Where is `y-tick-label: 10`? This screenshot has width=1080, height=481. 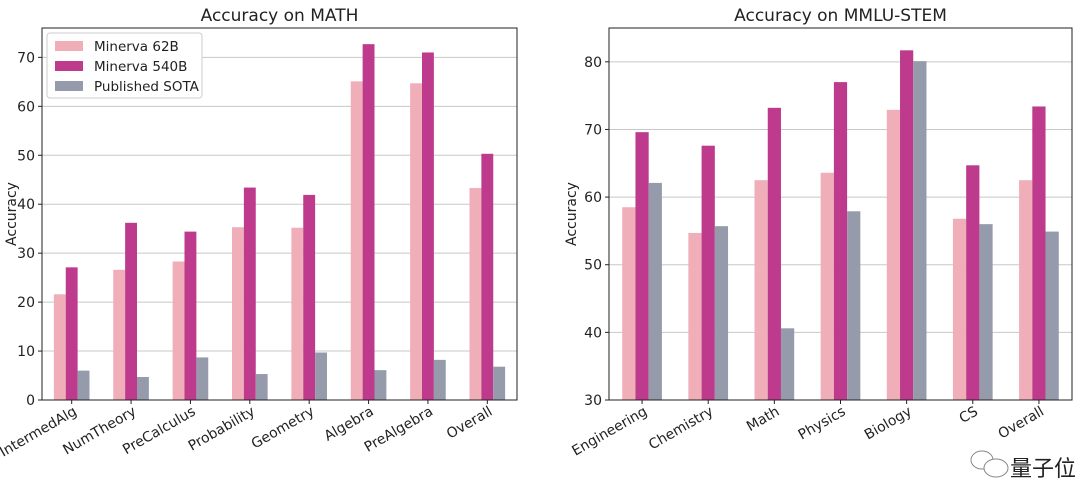
y-tick-label: 10 is located at coordinates (26, 352).